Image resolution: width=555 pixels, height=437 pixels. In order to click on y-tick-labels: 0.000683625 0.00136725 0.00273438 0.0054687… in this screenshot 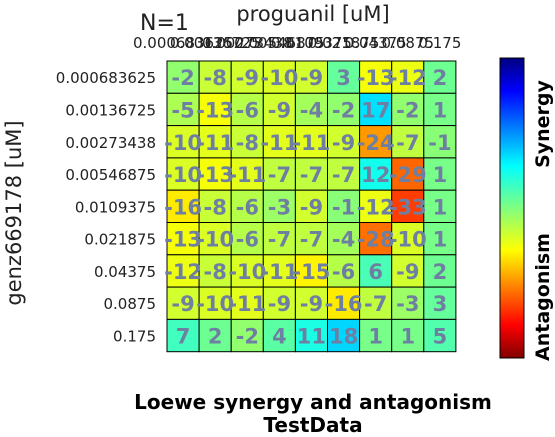, I will do `click(106, 207)`.